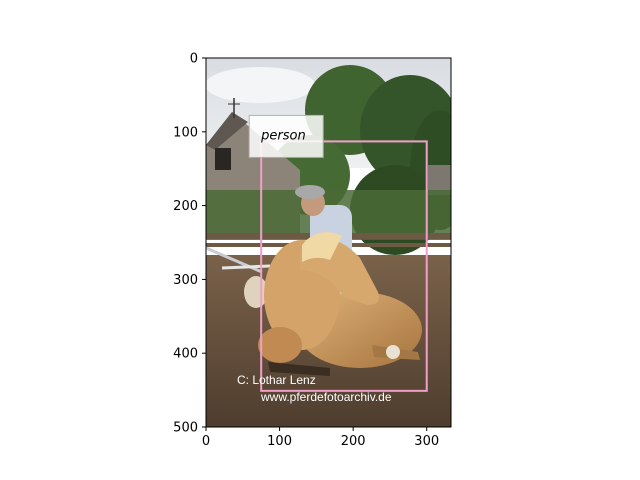 Image resolution: width=640 pixels, height=480 pixels. Describe the element at coordinates (353, 441) in the screenshot. I see `x-tick-label: 200` at that location.